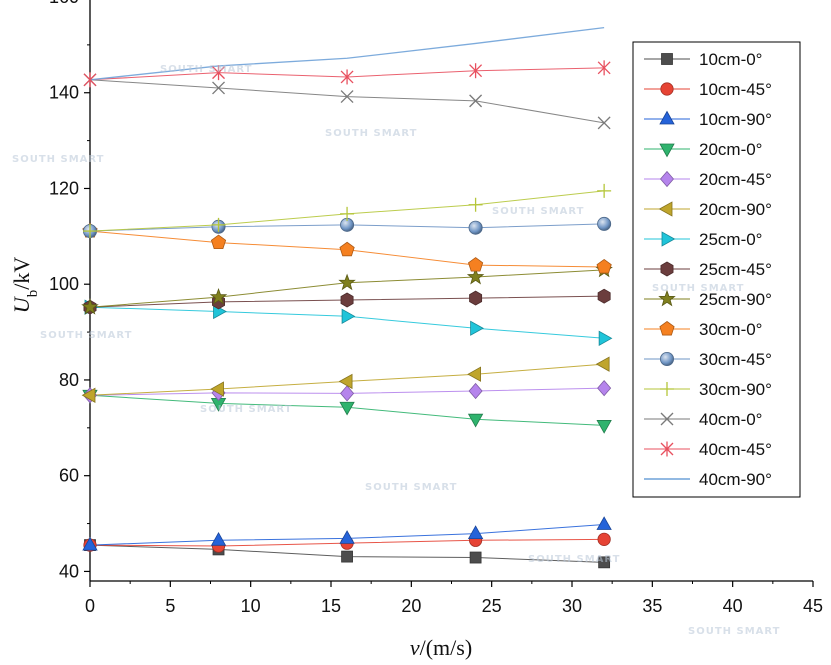 This screenshot has height=665, width=831. Describe the element at coordinates (703, 419) in the screenshot. I see `legend-entry-40cm-0deg: 40cm-0°` at that location.